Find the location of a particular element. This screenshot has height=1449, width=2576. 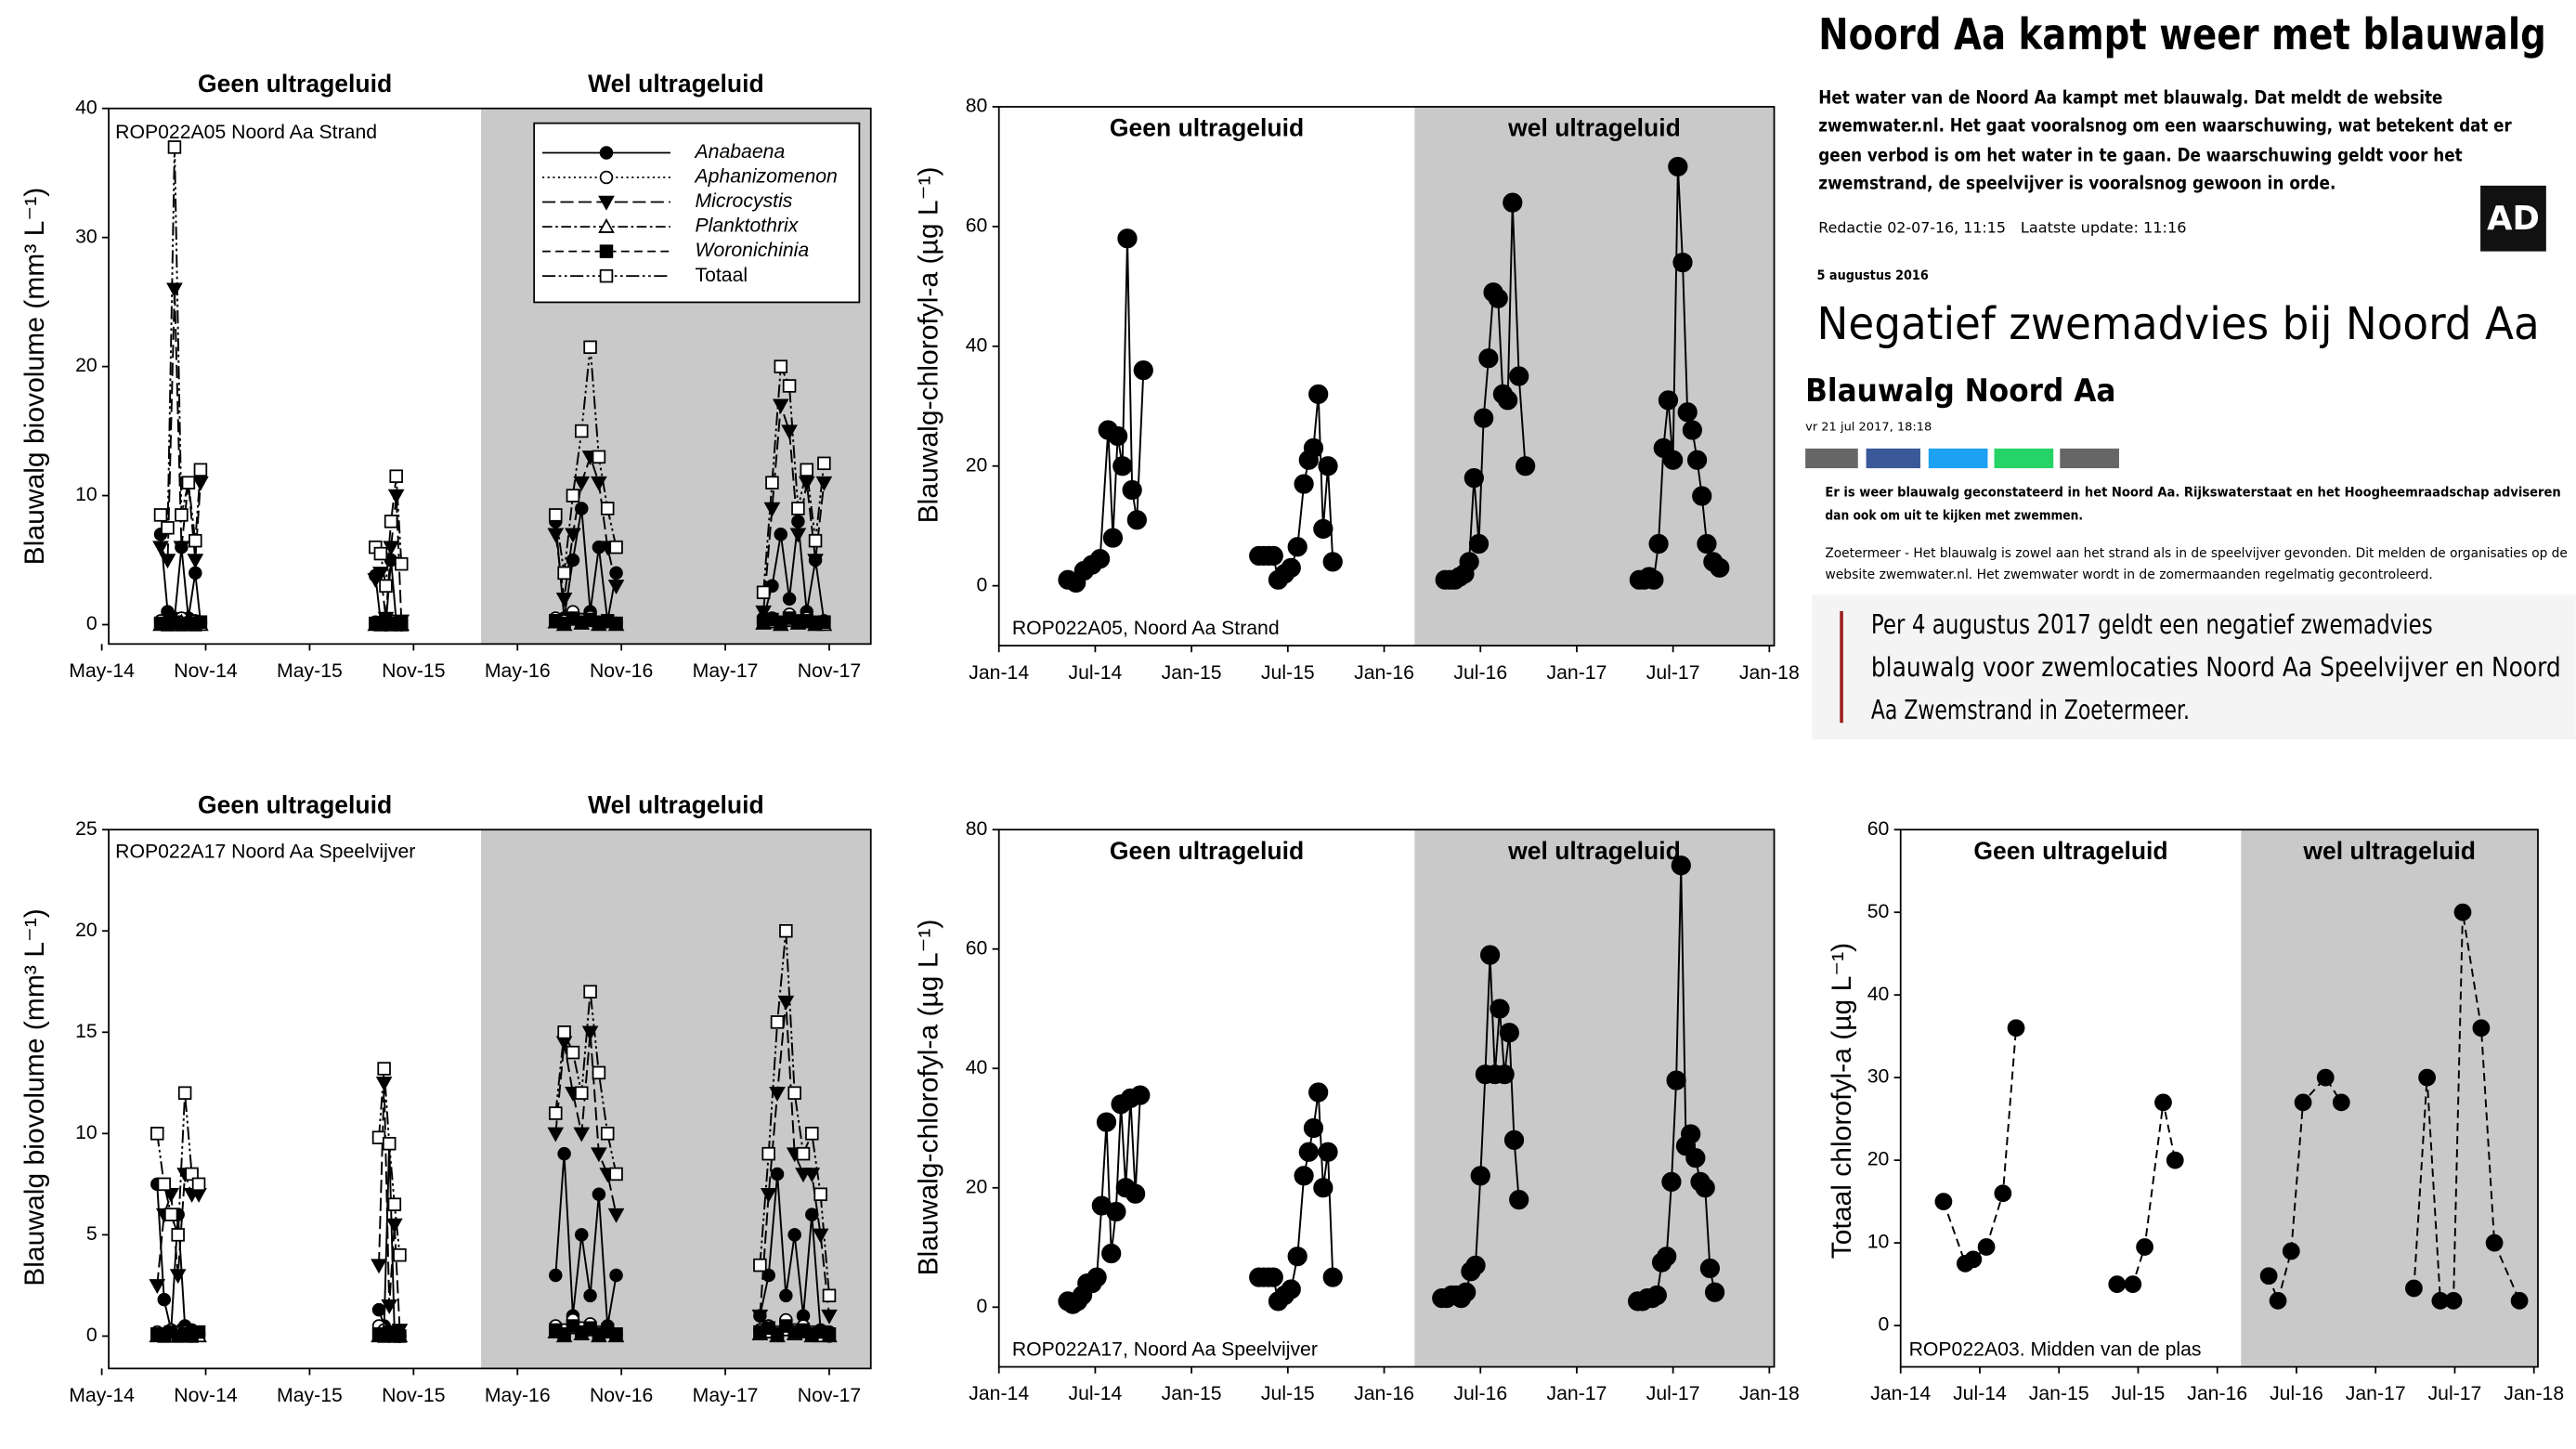

panel-label: Geen ultrageluid is located at coordinates (1207, 851).